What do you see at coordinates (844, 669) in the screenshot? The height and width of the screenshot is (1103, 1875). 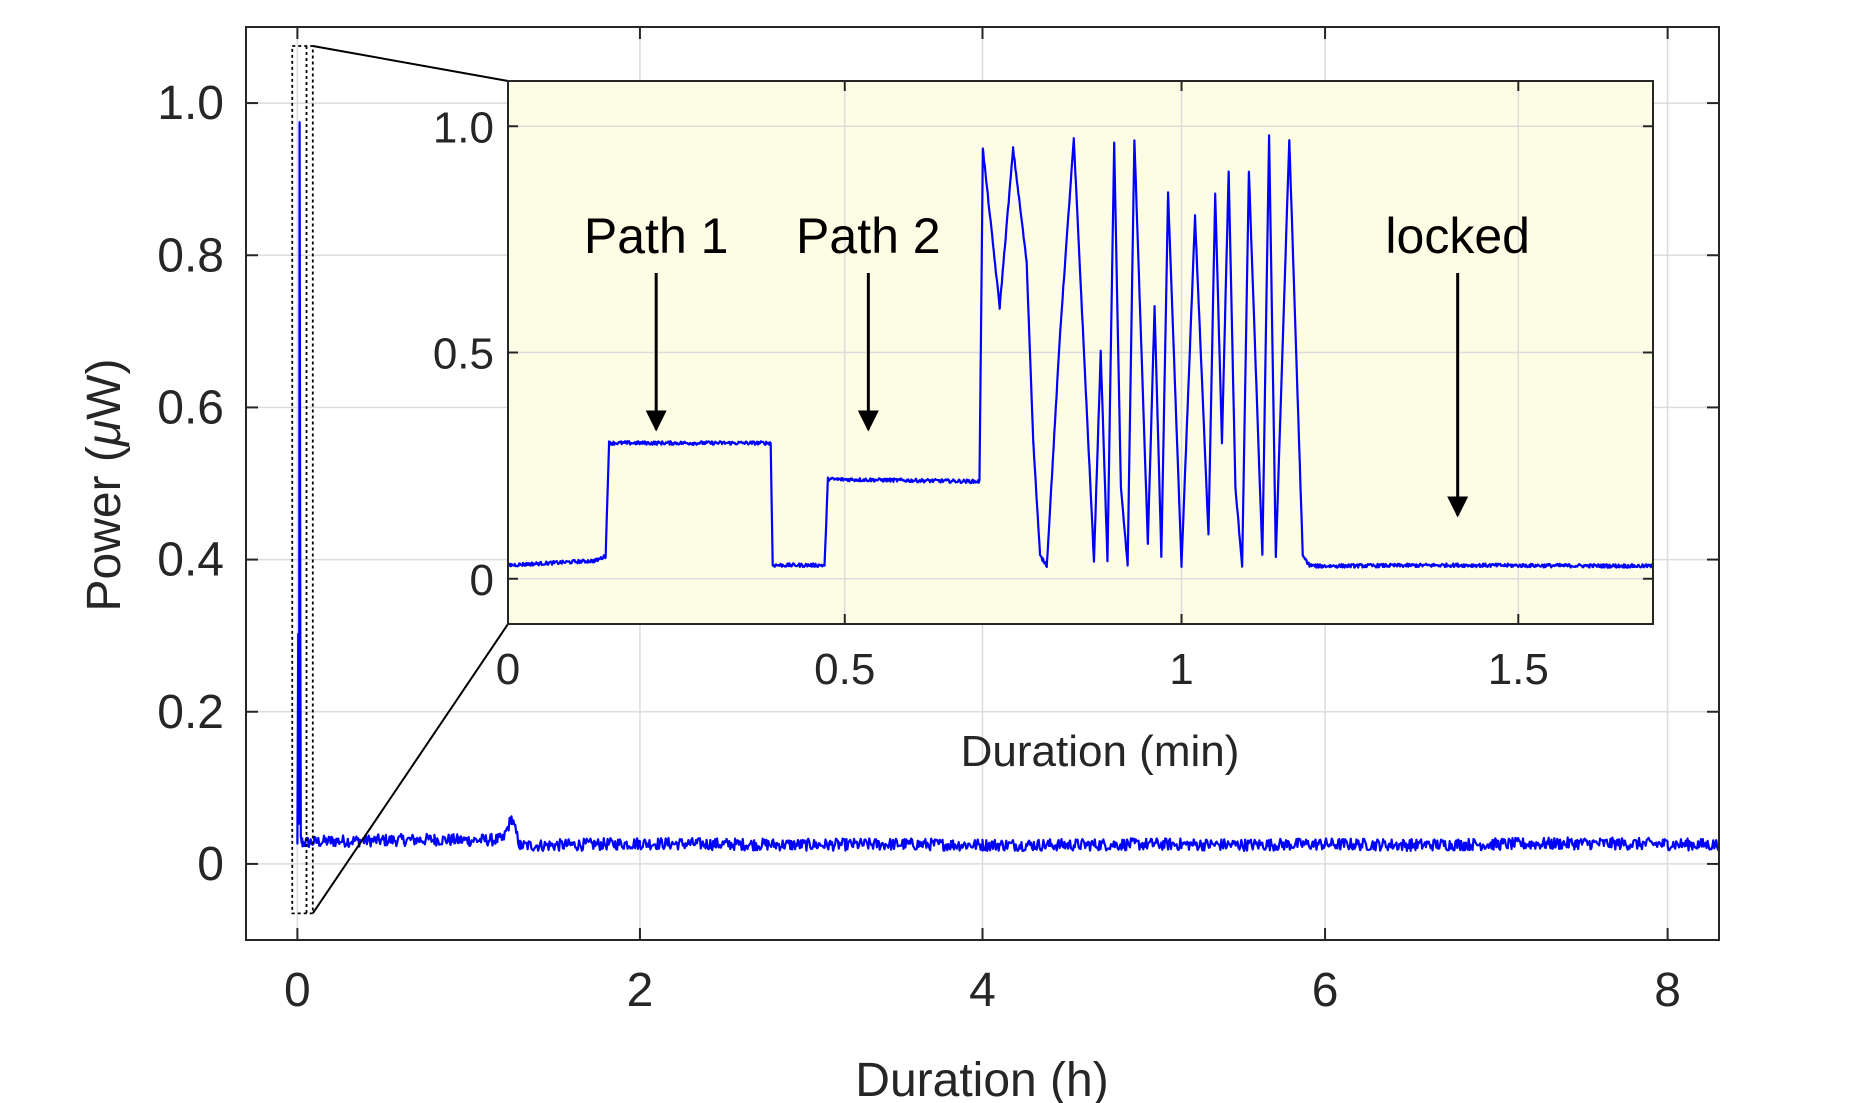 I see `x-tick-label: 0.5` at bounding box center [844, 669].